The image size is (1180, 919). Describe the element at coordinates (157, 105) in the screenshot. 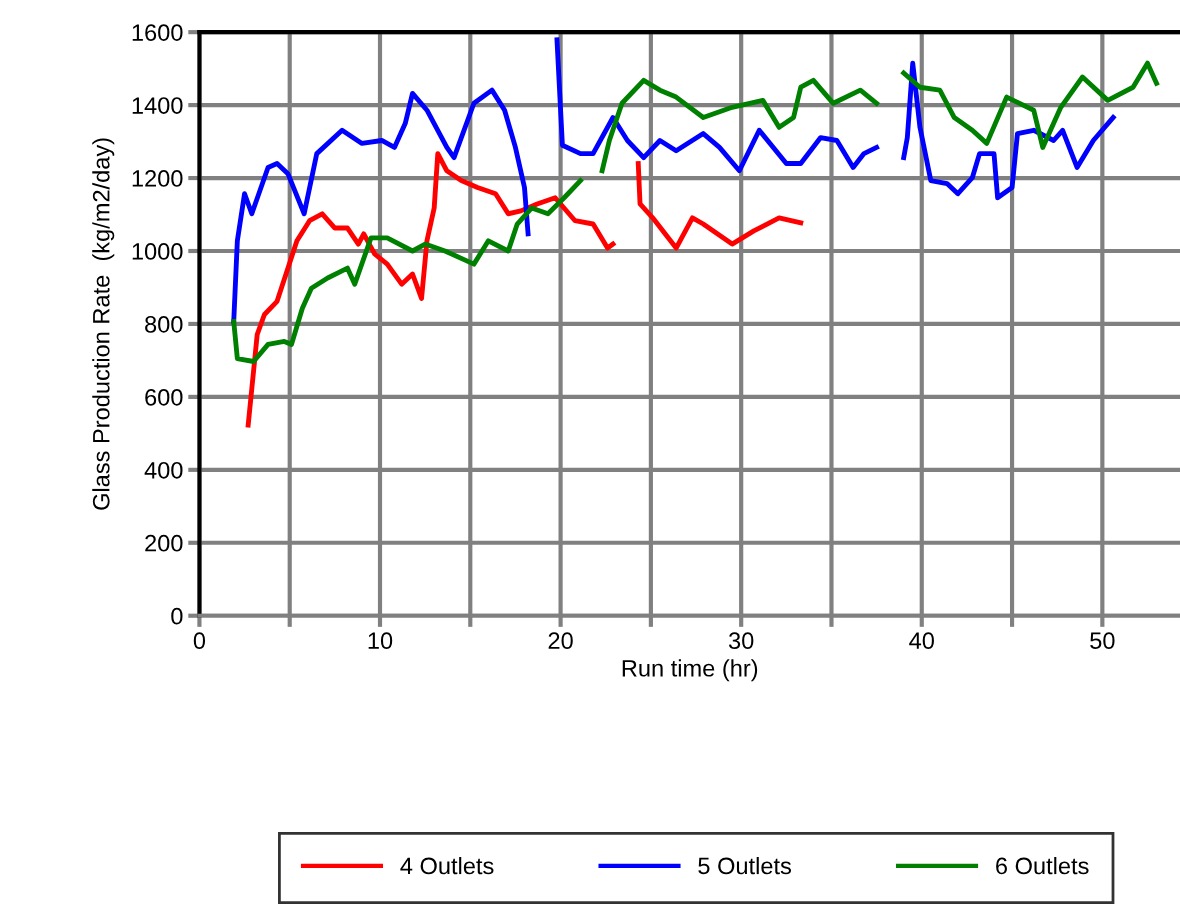

I see `y-tick-label: 1400` at that location.